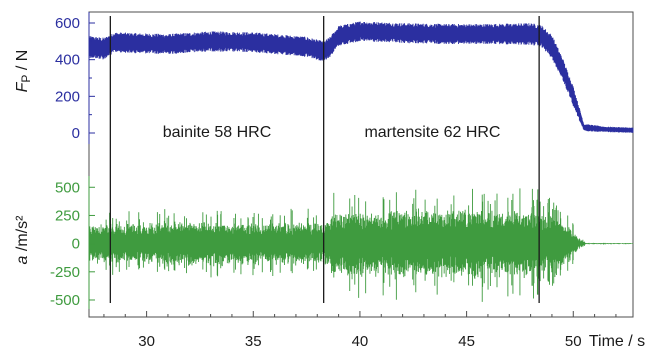 Image resolution: width=651 pixels, height=351 pixels. What do you see at coordinates (67, 187) in the screenshot?
I see `acceleration-tick-label: 500` at bounding box center [67, 187].